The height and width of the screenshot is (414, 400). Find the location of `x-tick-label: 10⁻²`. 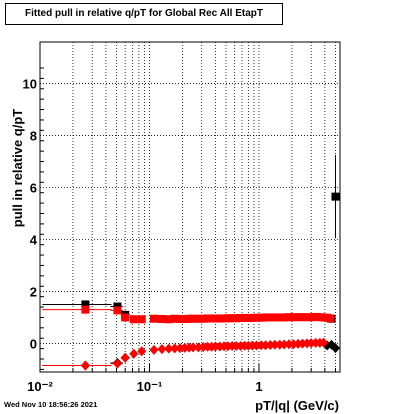

x-tick-label: 10⁻² is located at coordinates (40, 386).